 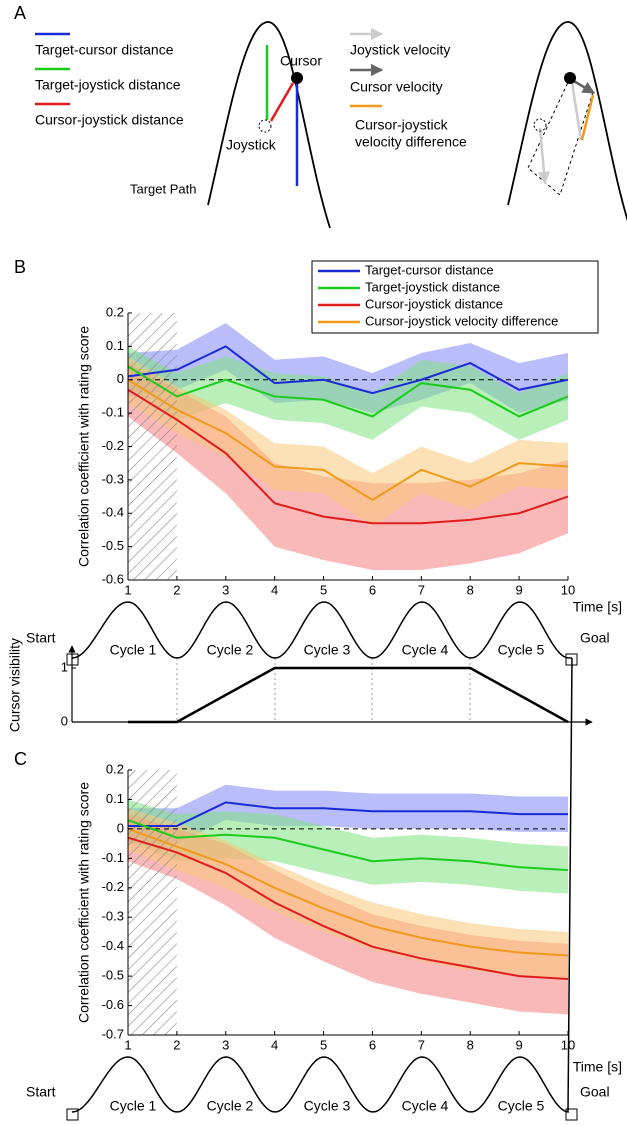 I want to click on legend-text: velocity difference, so click(x=411, y=142).